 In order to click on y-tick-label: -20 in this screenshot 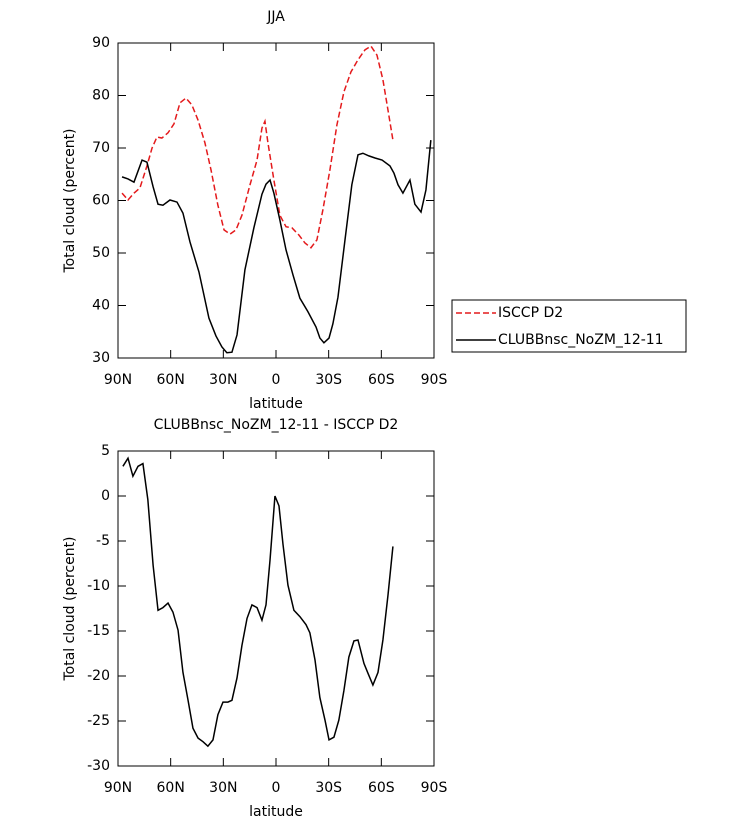, I will do `click(98, 676)`.